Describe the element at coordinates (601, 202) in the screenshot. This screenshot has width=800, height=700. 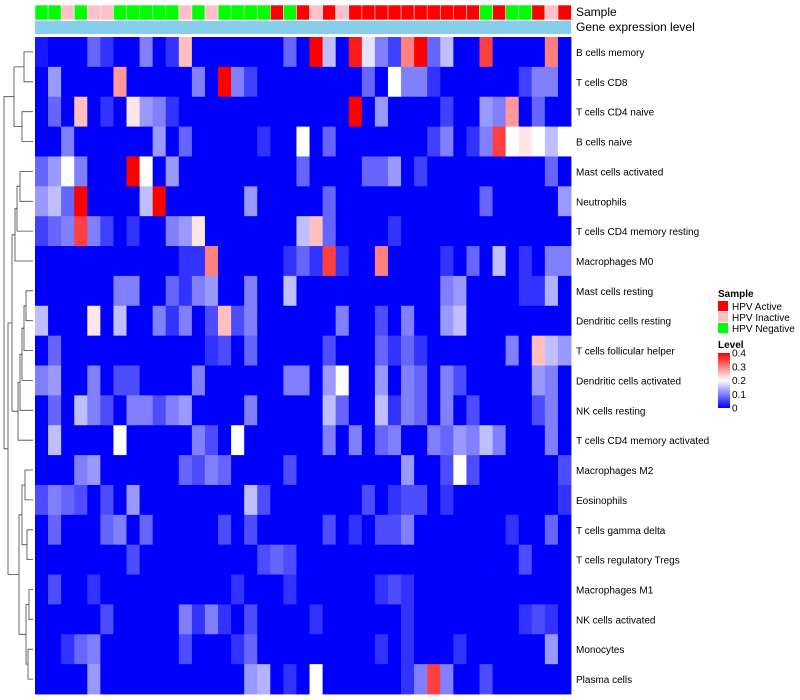
I see `row-label: Neutrophils` at that location.